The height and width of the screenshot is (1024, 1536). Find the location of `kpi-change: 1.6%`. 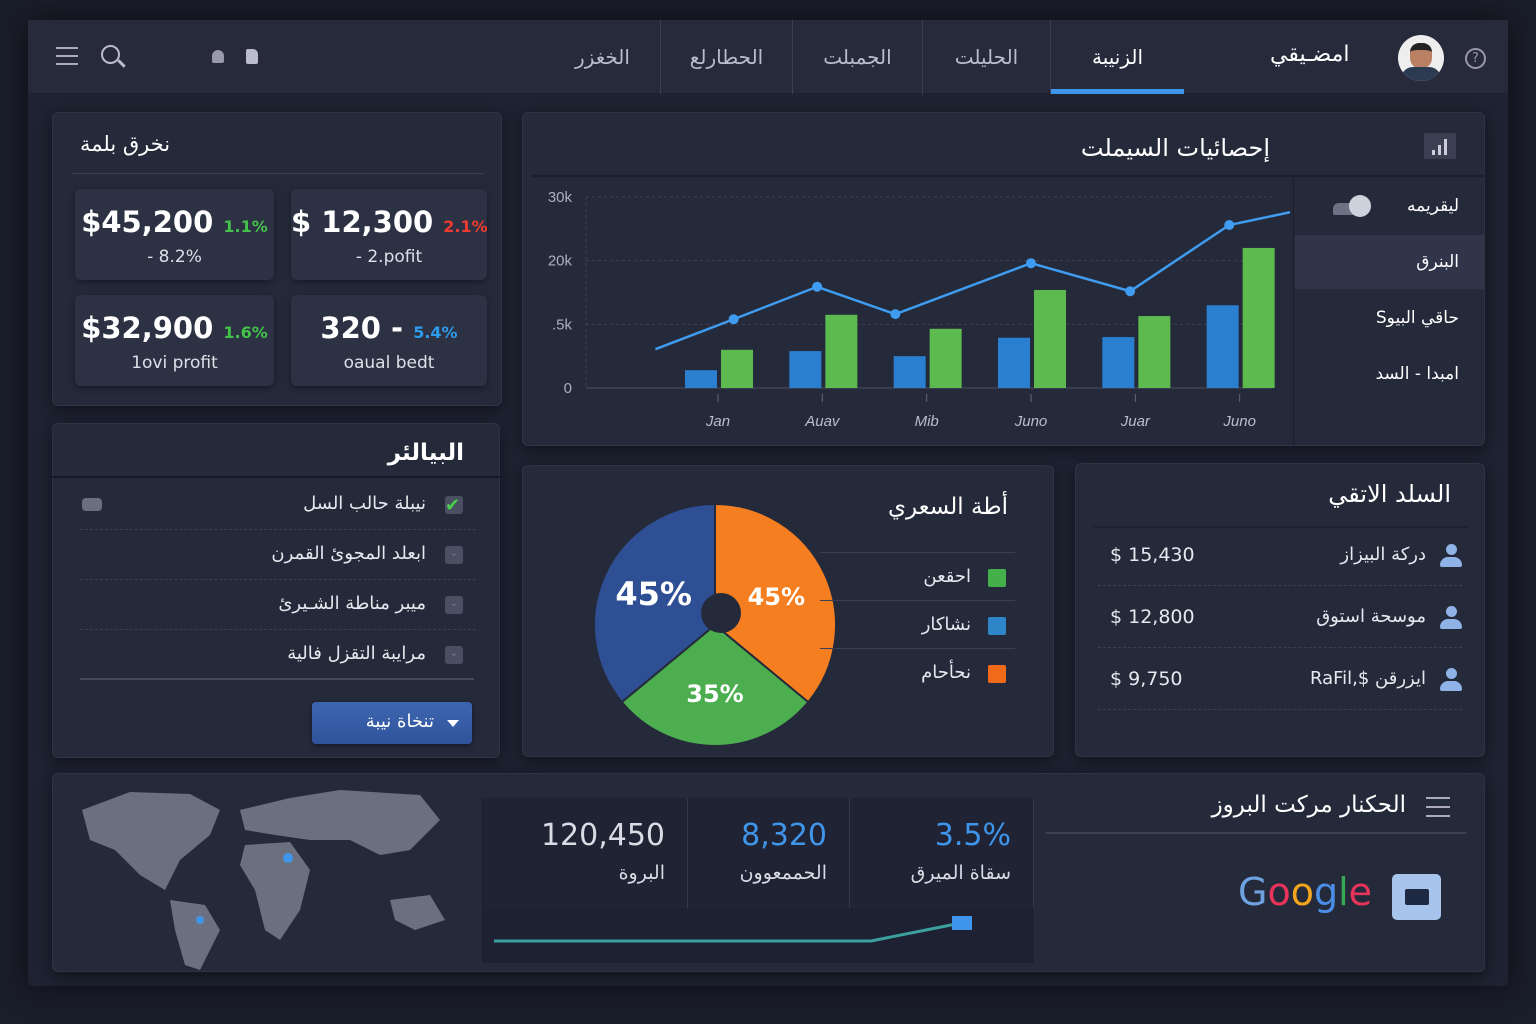

kpi-change: 1.6% is located at coordinates (245, 332).